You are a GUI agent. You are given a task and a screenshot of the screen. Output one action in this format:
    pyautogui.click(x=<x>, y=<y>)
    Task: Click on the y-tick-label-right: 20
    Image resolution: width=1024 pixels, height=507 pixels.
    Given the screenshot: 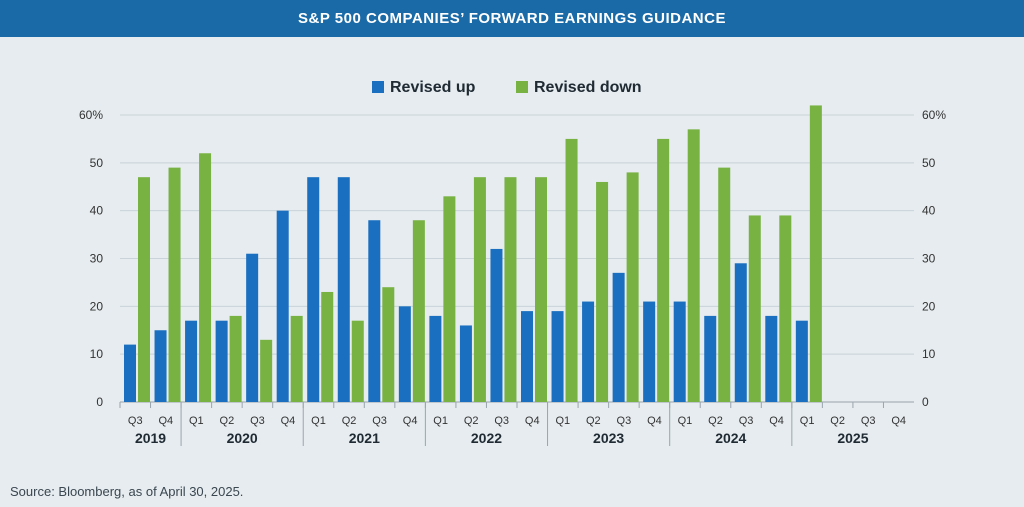 What is the action you would take?
    pyautogui.click(x=929, y=306)
    